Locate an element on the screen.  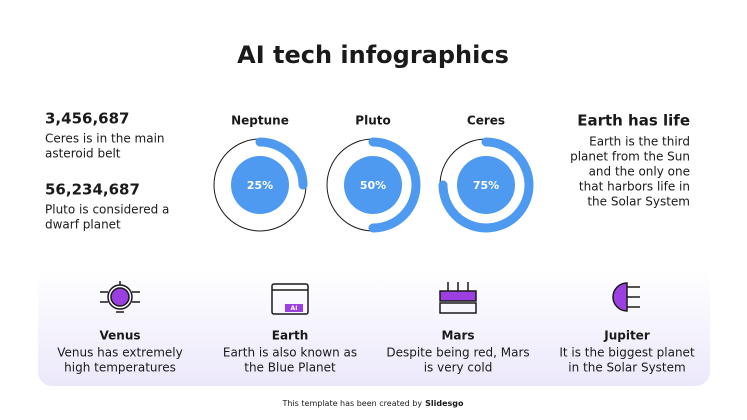
gauge-label: 25% is located at coordinates (260, 185).